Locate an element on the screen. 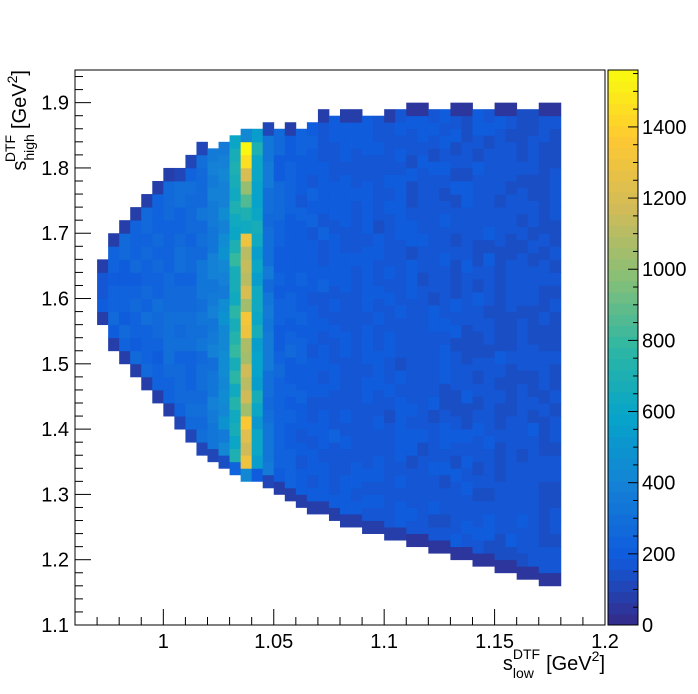  y-tick-label: 1.5 is located at coordinates (55, 365).